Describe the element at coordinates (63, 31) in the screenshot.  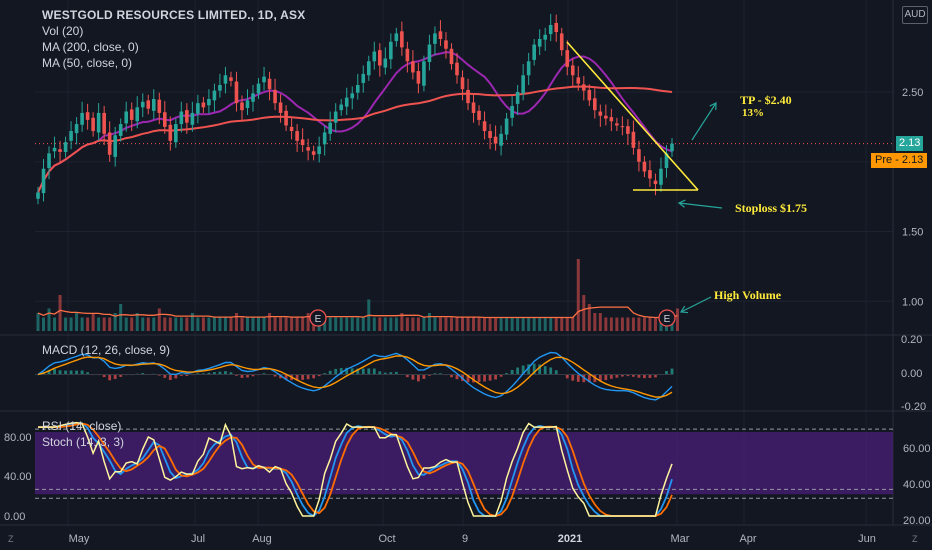
I see `indicator-volume: Vol (20)` at that location.